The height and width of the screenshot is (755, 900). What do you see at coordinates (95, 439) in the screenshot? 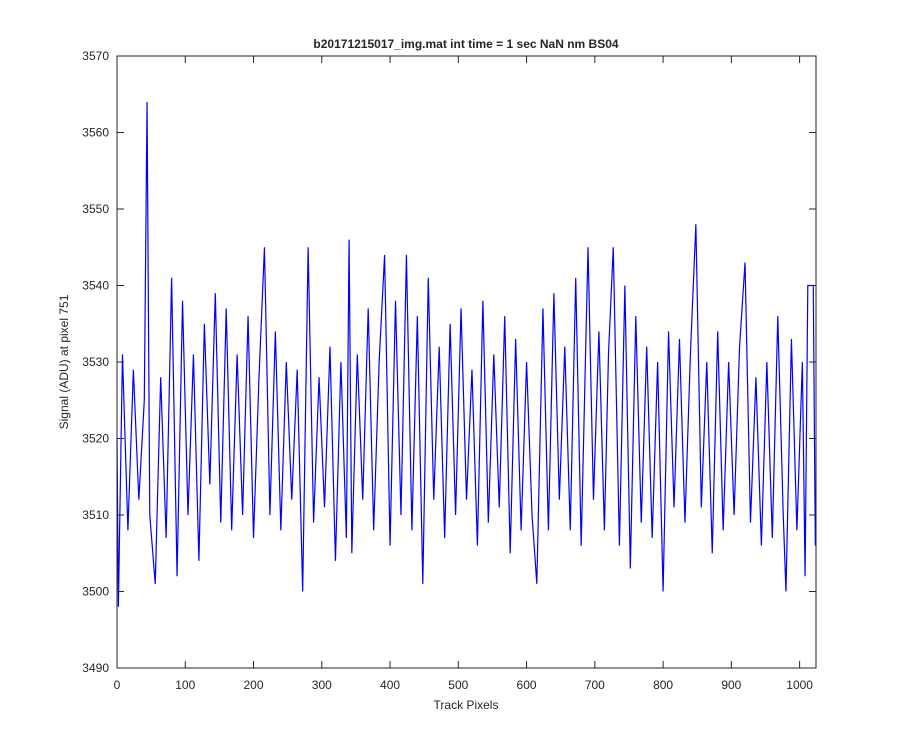
I see `y-tick-label: 3520` at bounding box center [95, 439].